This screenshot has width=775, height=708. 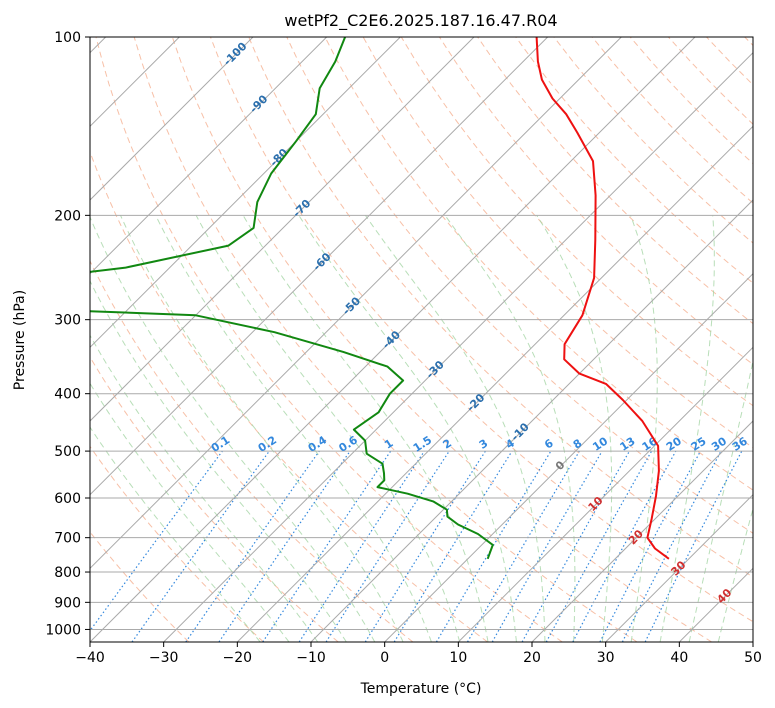 What do you see at coordinates (67, 452) in the screenshot?
I see `y-tick-label: 500` at bounding box center [67, 452].